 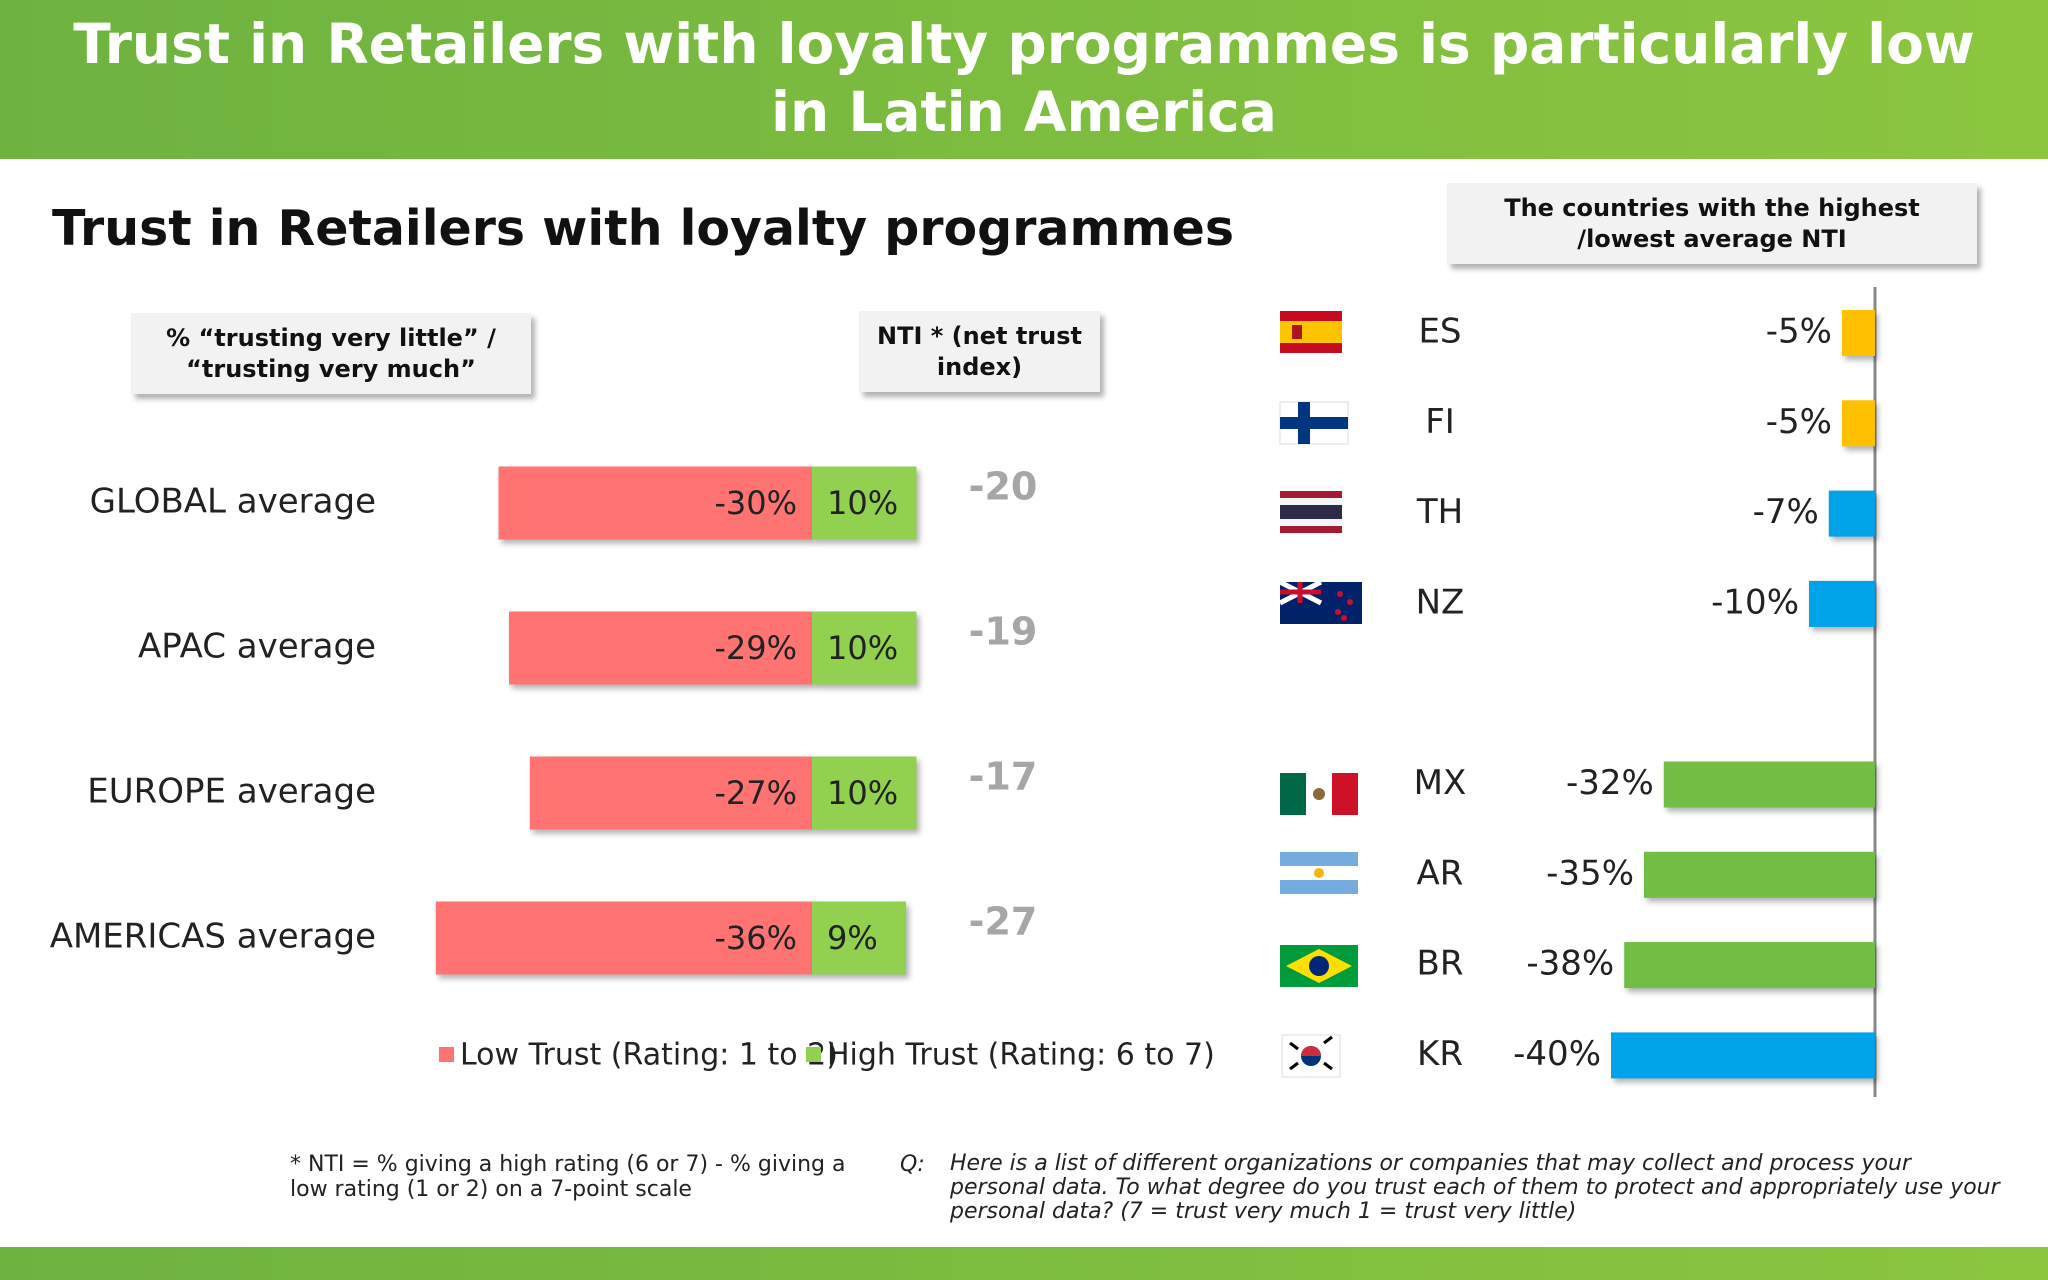 I want to click on category-label: BR, so click(x=1440, y=964).